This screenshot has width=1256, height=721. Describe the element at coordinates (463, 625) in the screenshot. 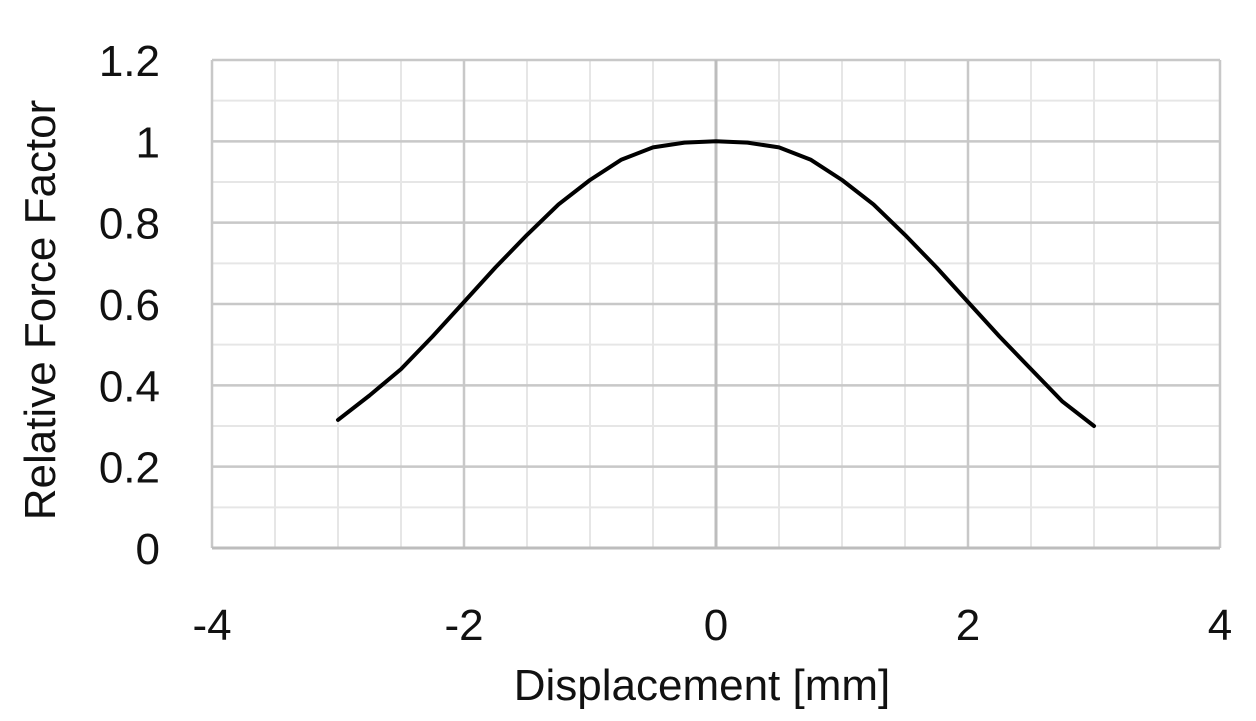

I see `x-tick-label: -2` at that location.